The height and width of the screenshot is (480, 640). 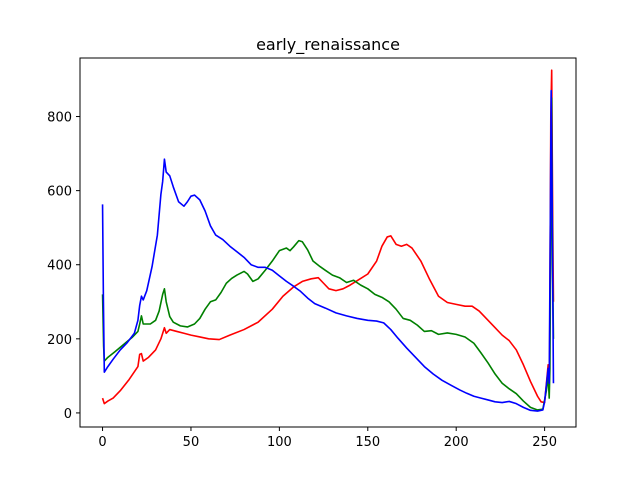 I want to click on x-tick-label: 250, so click(x=544, y=442).